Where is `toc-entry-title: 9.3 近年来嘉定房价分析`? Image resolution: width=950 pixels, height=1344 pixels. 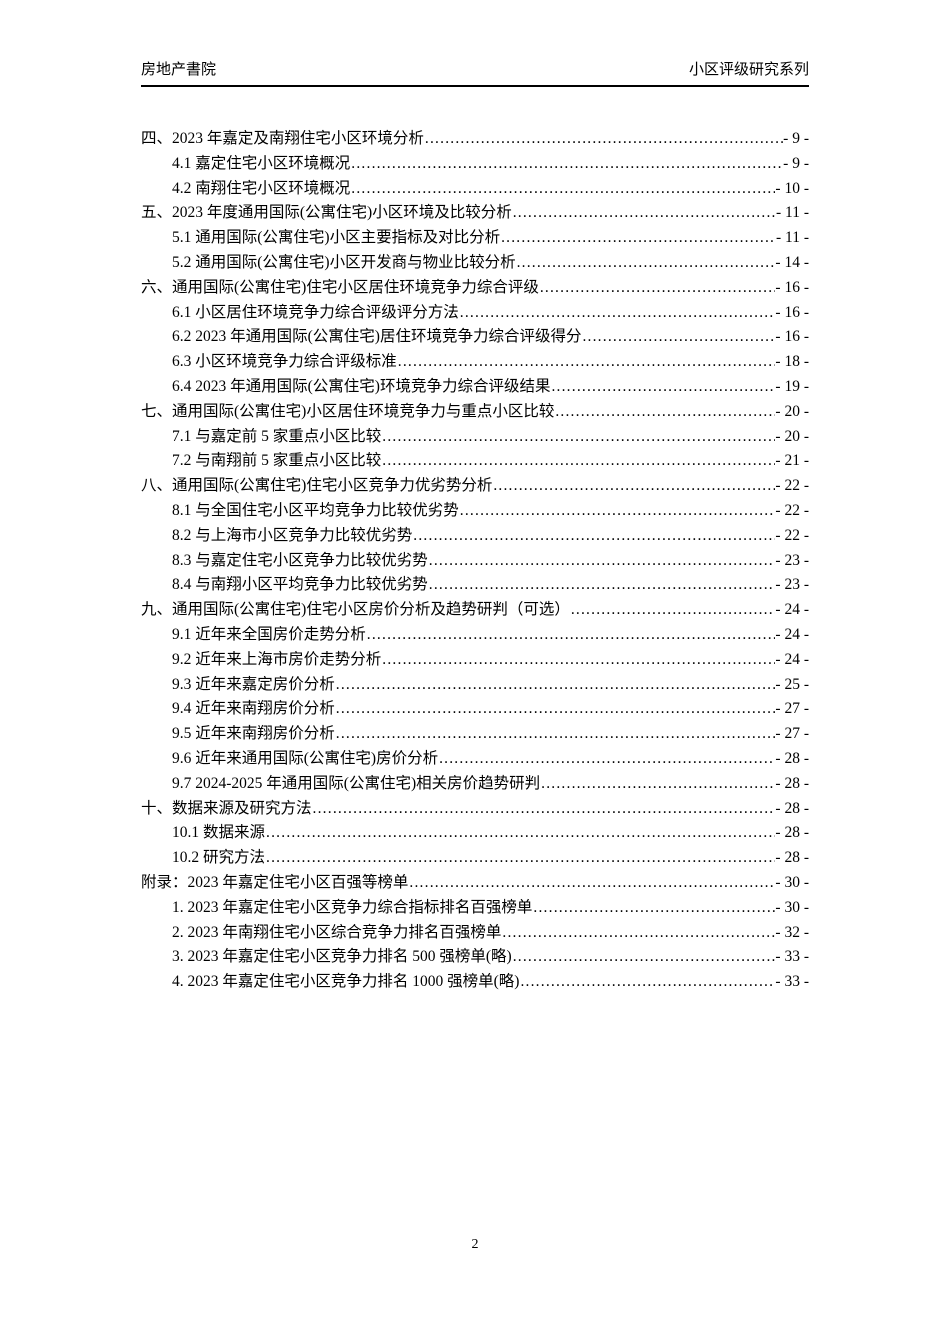 toc-entry-title: 9.3 近年来嘉定房价分析 is located at coordinates (253, 684).